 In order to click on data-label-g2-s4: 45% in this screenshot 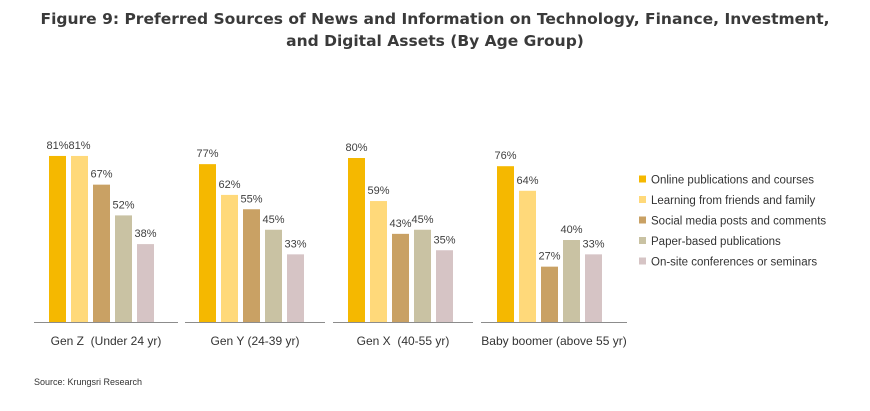, I will do `click(273, 220)`.